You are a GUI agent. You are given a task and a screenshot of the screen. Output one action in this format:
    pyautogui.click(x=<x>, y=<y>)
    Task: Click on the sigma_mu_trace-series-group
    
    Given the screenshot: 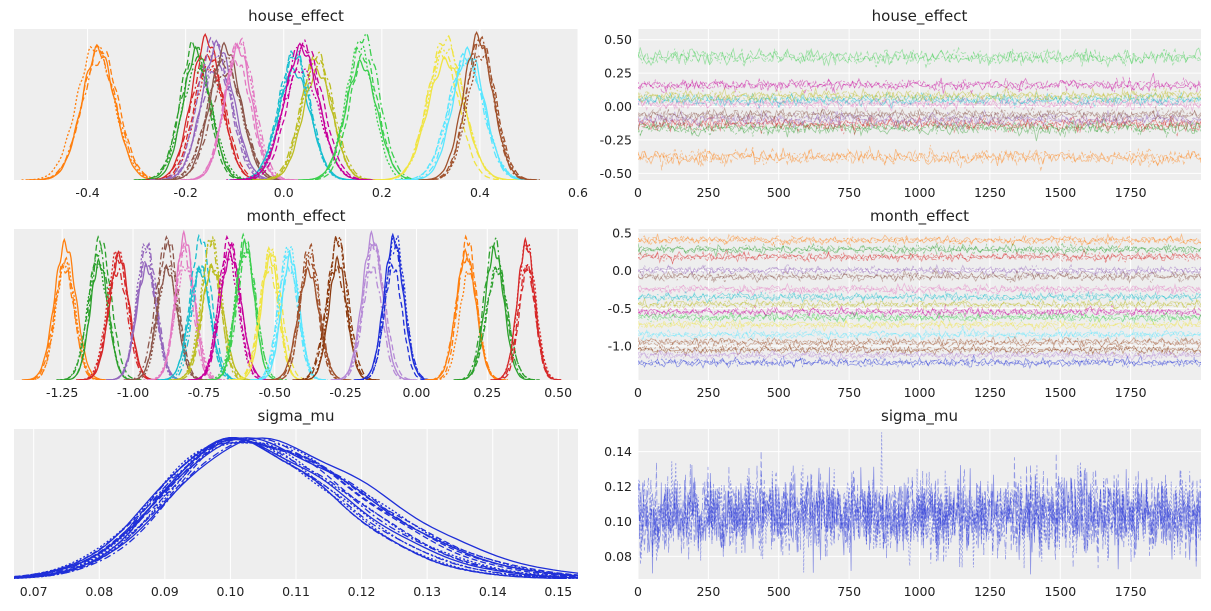 What is the action you would take?
    pyautogui.click(x=919, y=503)
    